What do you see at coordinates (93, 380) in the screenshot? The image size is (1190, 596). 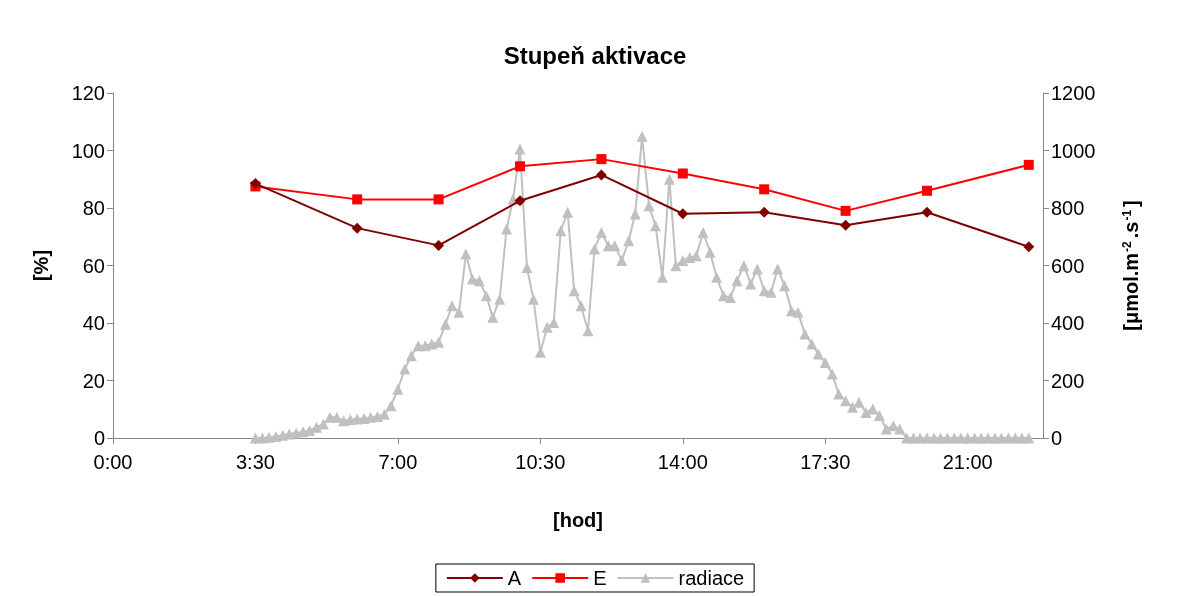 I see `y-tick-label: 20` at bounding box center [93, 380].